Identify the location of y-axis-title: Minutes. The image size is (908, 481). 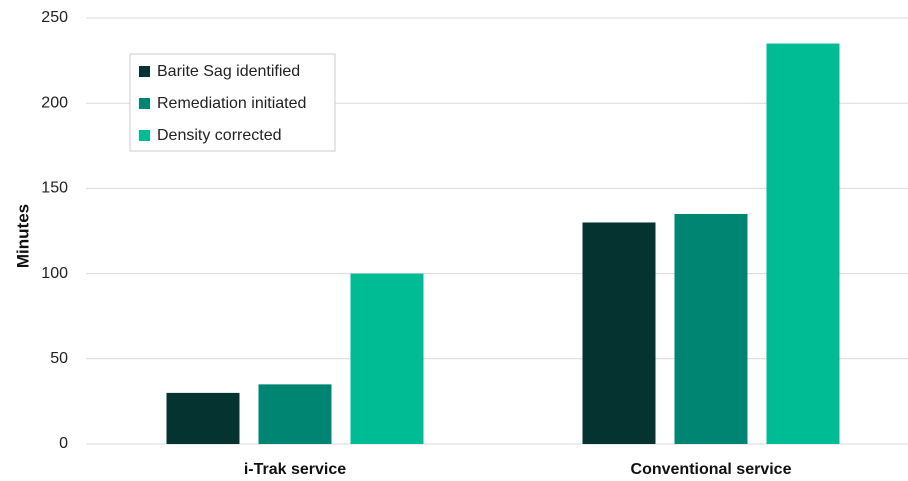
(22, 236).